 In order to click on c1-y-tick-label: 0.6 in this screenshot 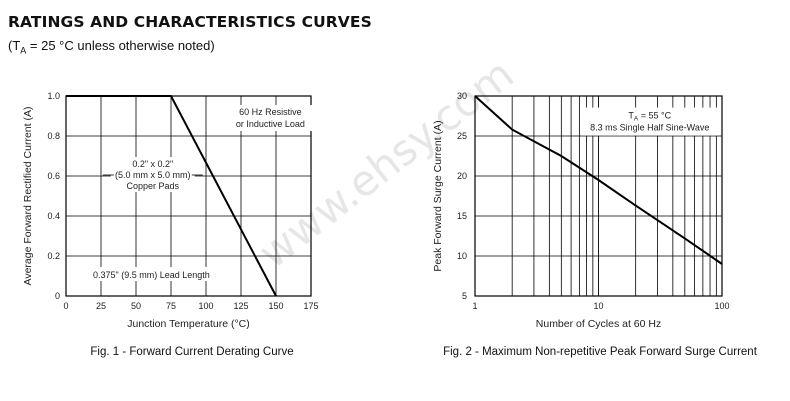, I will do `click(53, 176)`.